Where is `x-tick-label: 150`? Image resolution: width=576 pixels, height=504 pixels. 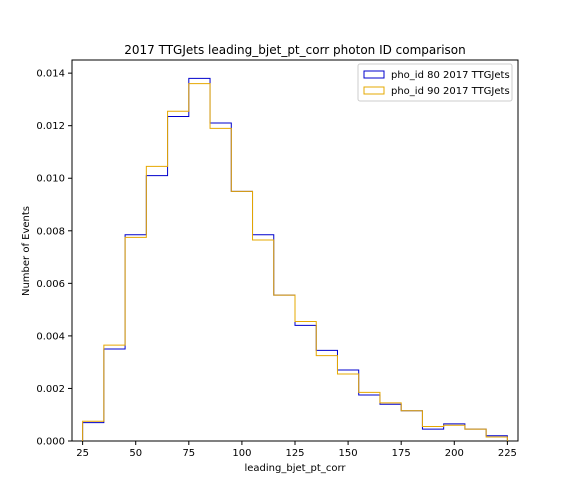 x-tick-label: 150 is located at coordinates (348, 453).